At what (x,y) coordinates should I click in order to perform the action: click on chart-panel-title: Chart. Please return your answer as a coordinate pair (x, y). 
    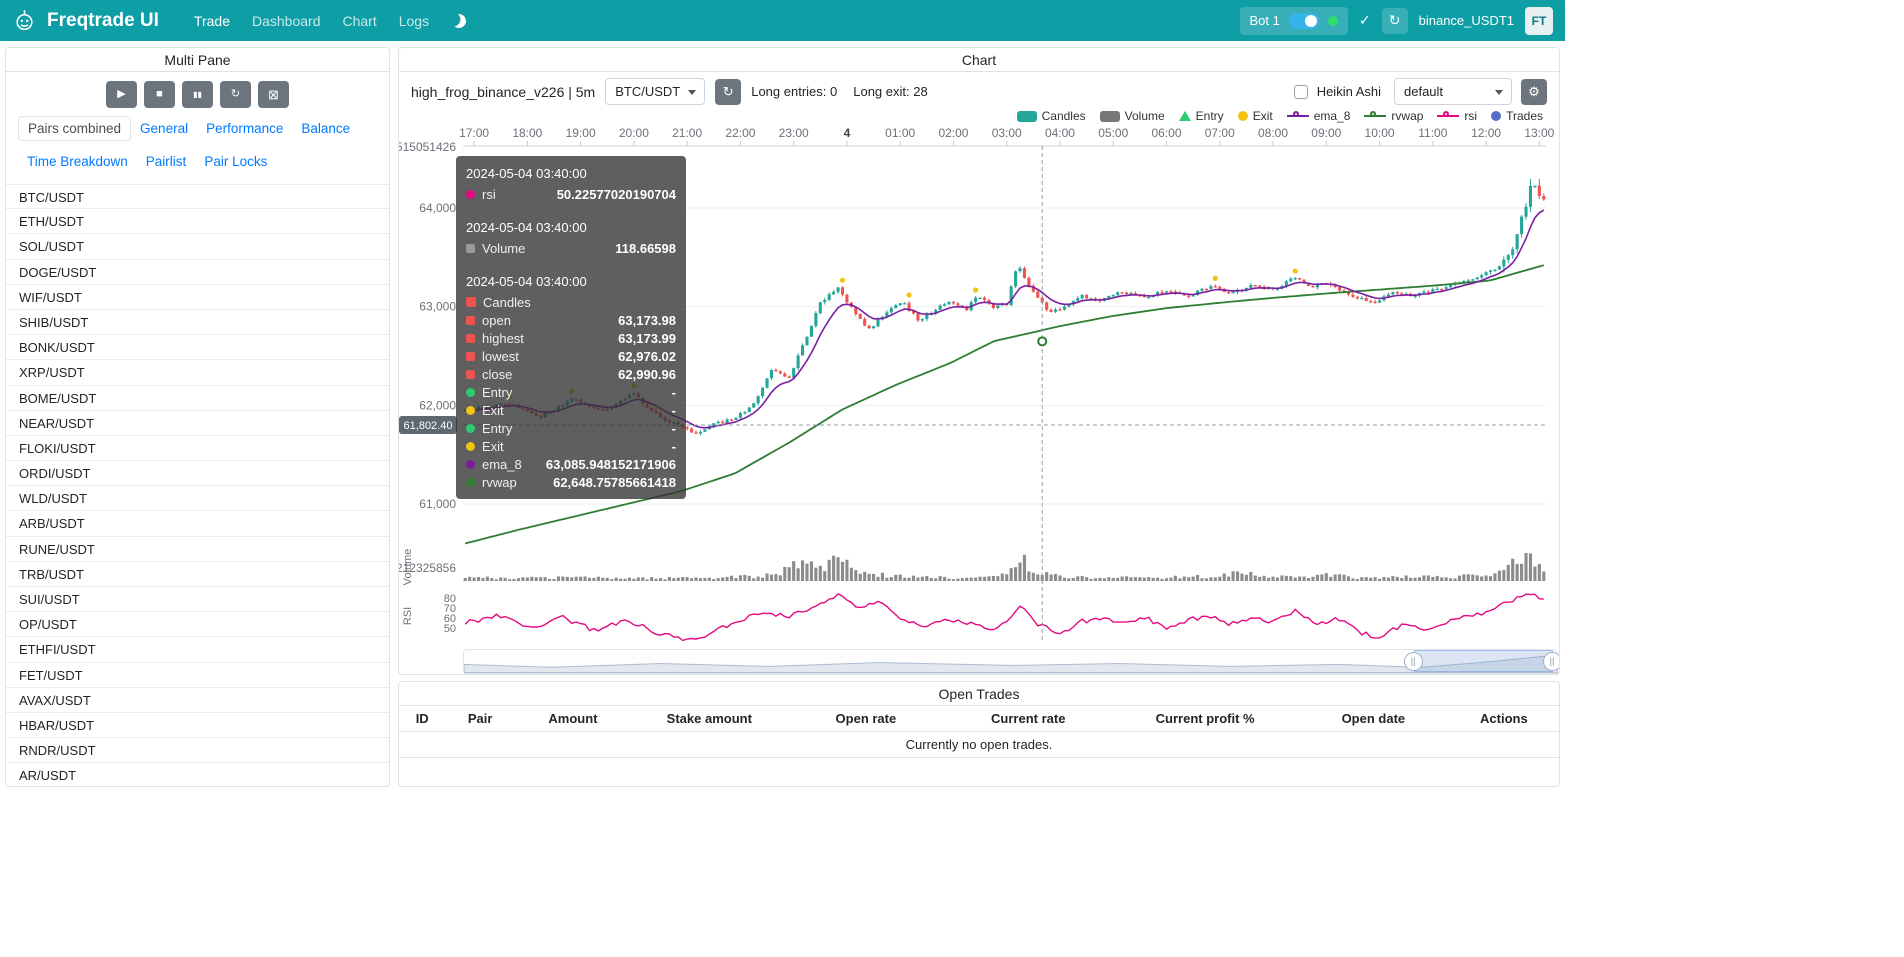
    Looking at the image, I should click on (979, 60).